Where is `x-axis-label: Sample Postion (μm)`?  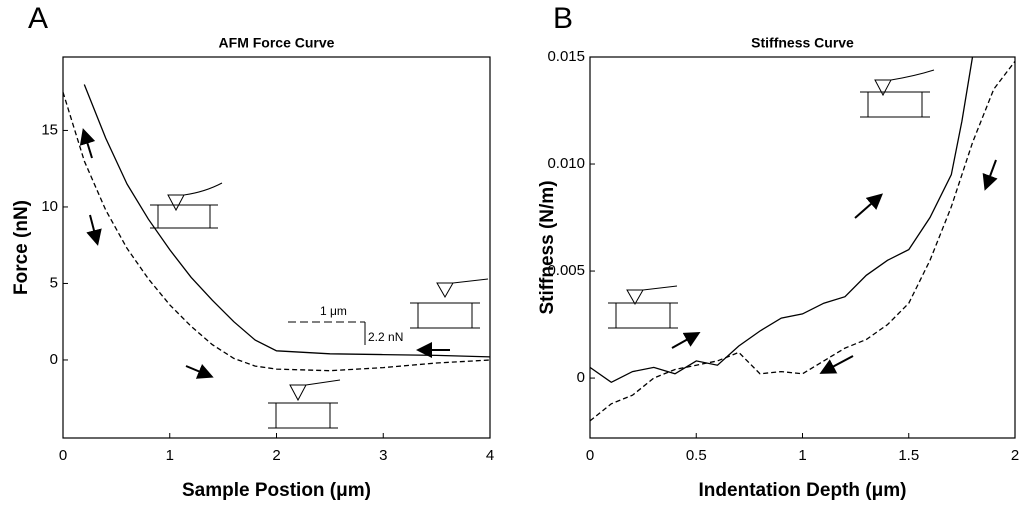
x-axis-label: Sample Postion (μm) is located at coordinates (276, 490).